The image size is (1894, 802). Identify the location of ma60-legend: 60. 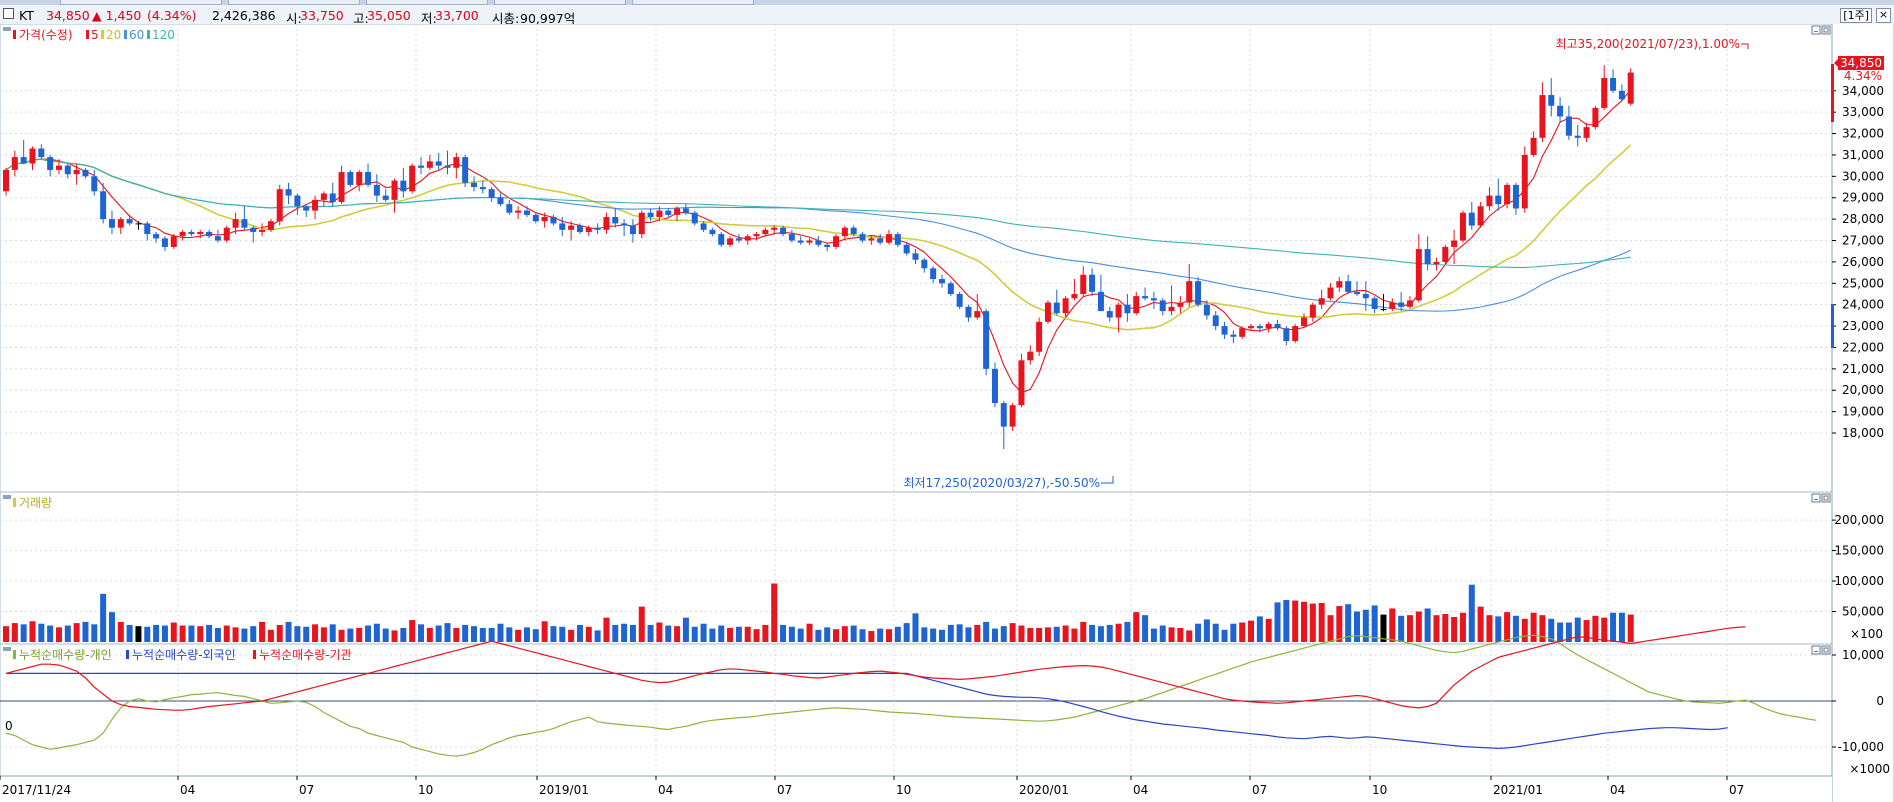
(136, 35).